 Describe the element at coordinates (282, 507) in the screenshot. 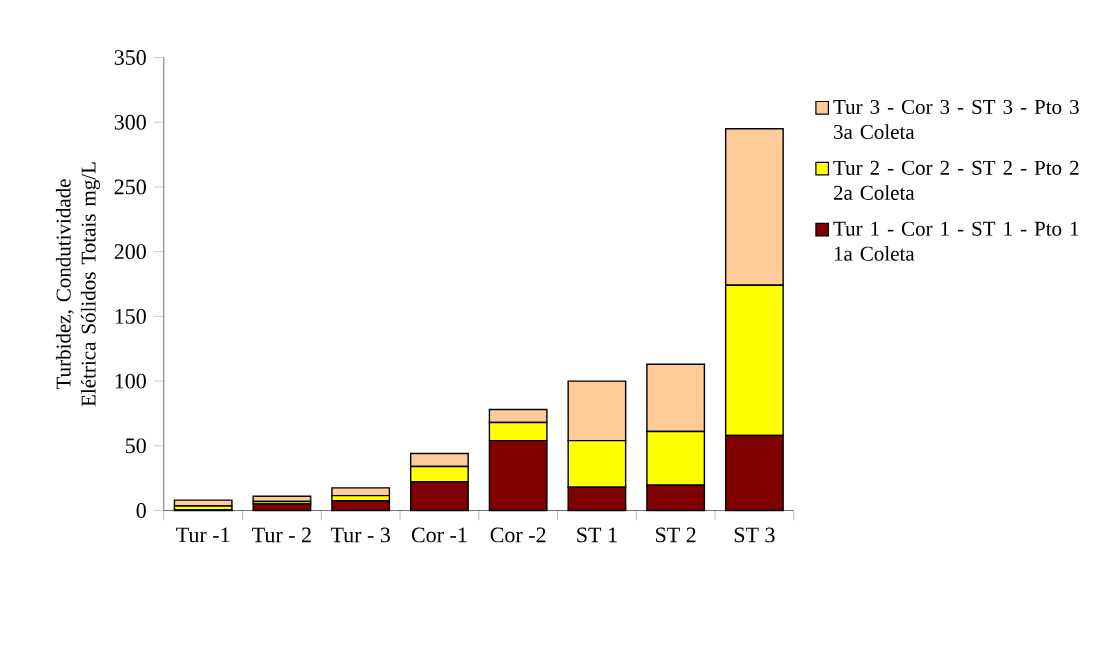

I see `bar` at that location.